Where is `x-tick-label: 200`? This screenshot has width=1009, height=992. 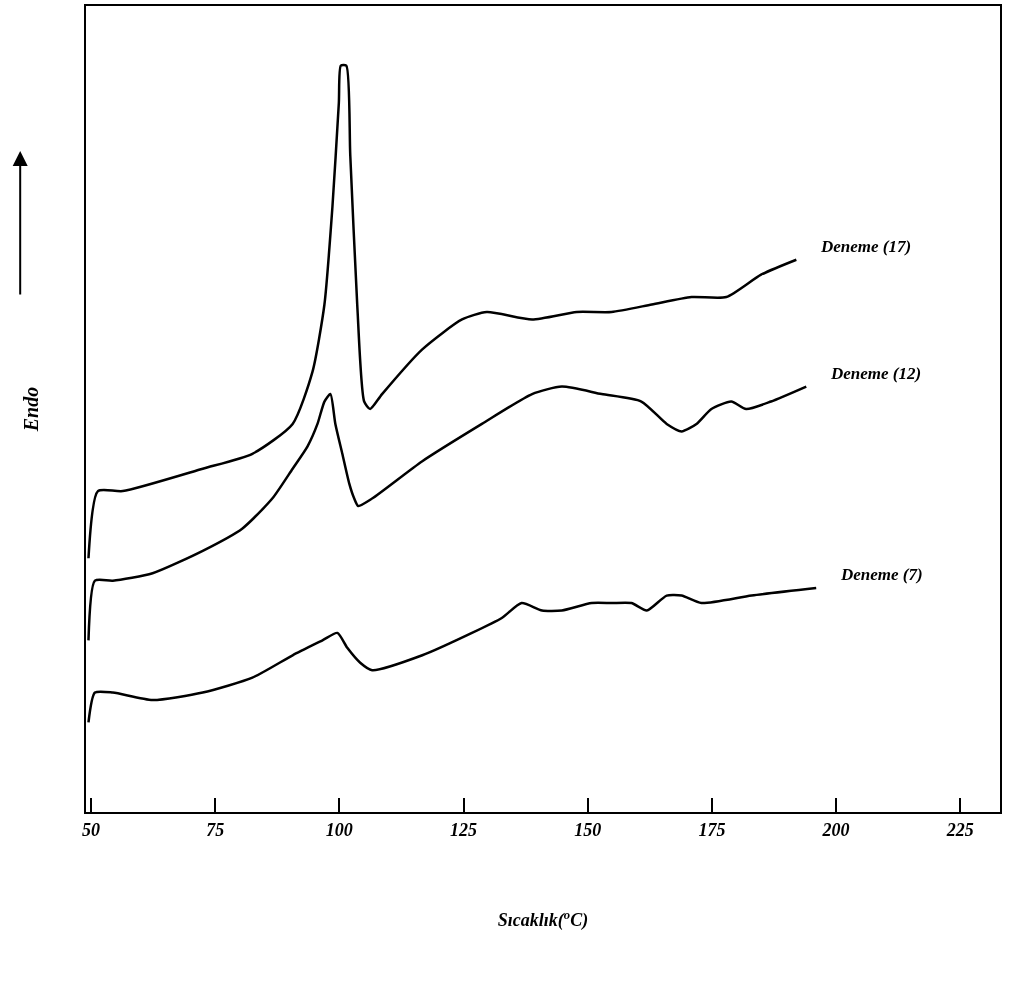 x-tick-label: 200 is located at coordinates (835, 829).